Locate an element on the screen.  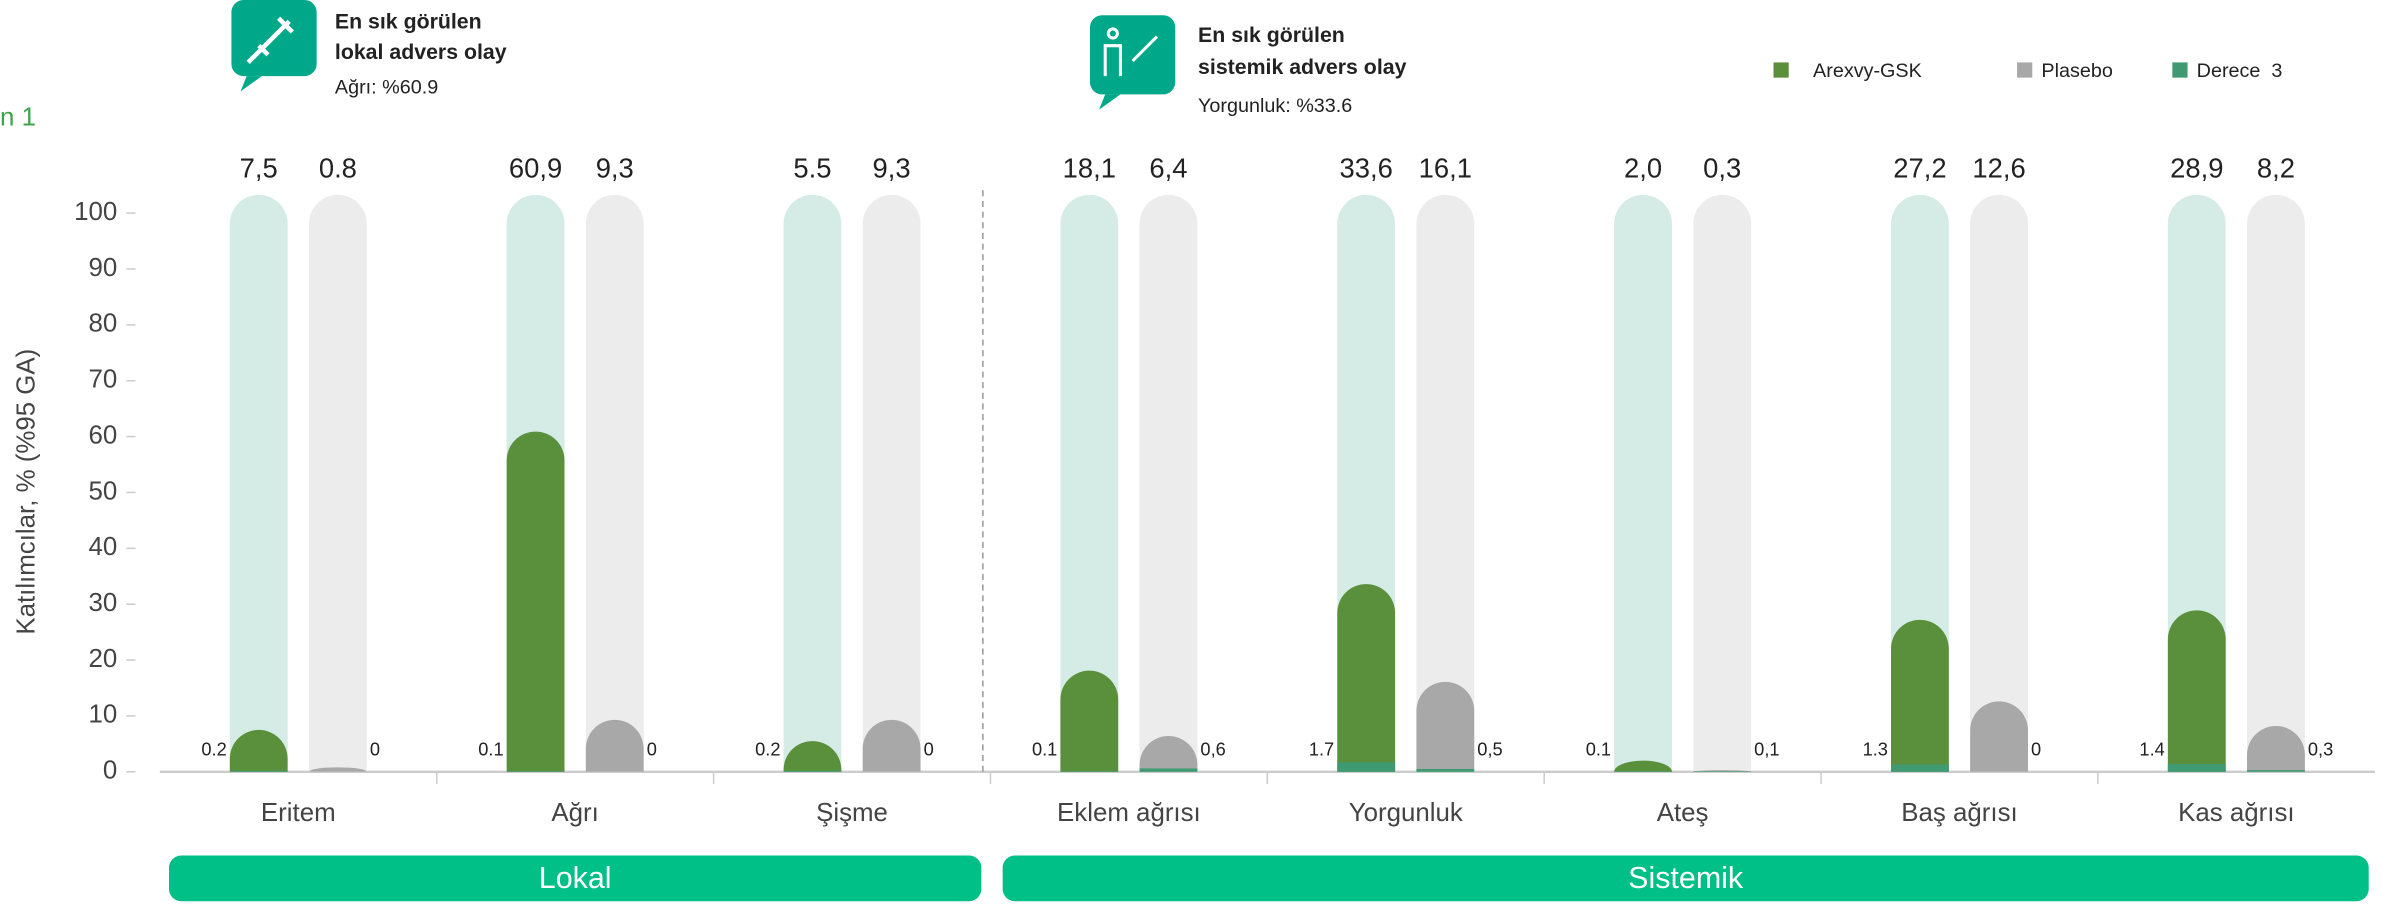
y-tick-label: 0 is located at coordinates (110, 771).